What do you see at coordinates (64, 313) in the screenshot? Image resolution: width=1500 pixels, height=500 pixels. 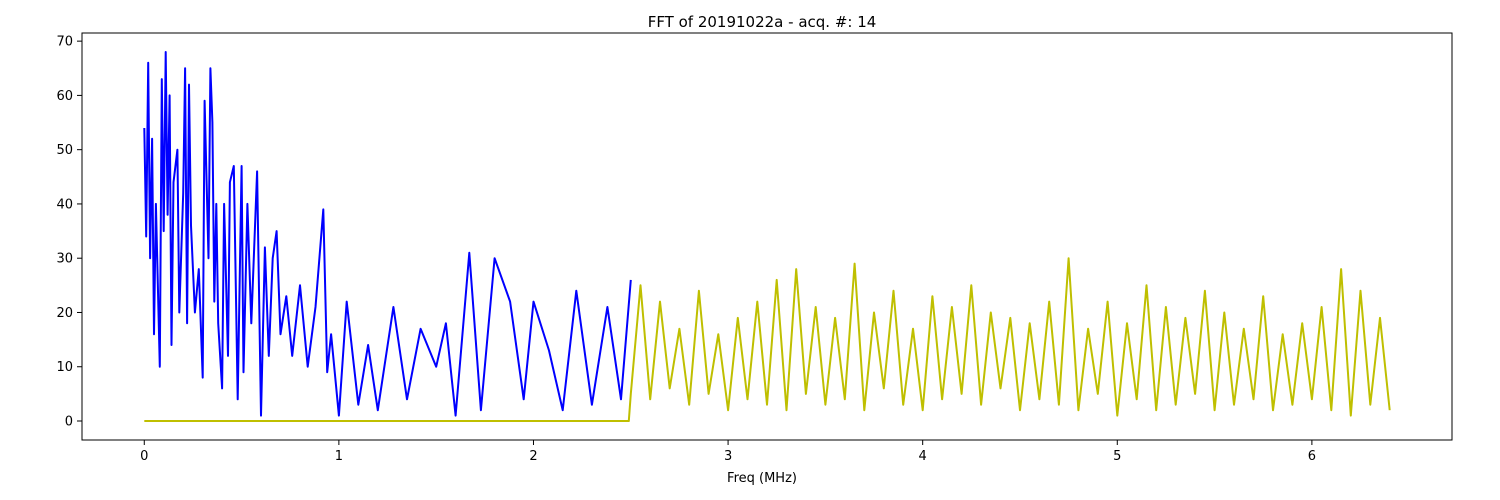 I see `y-tick-label: 20` at bounding box center [64, 313].